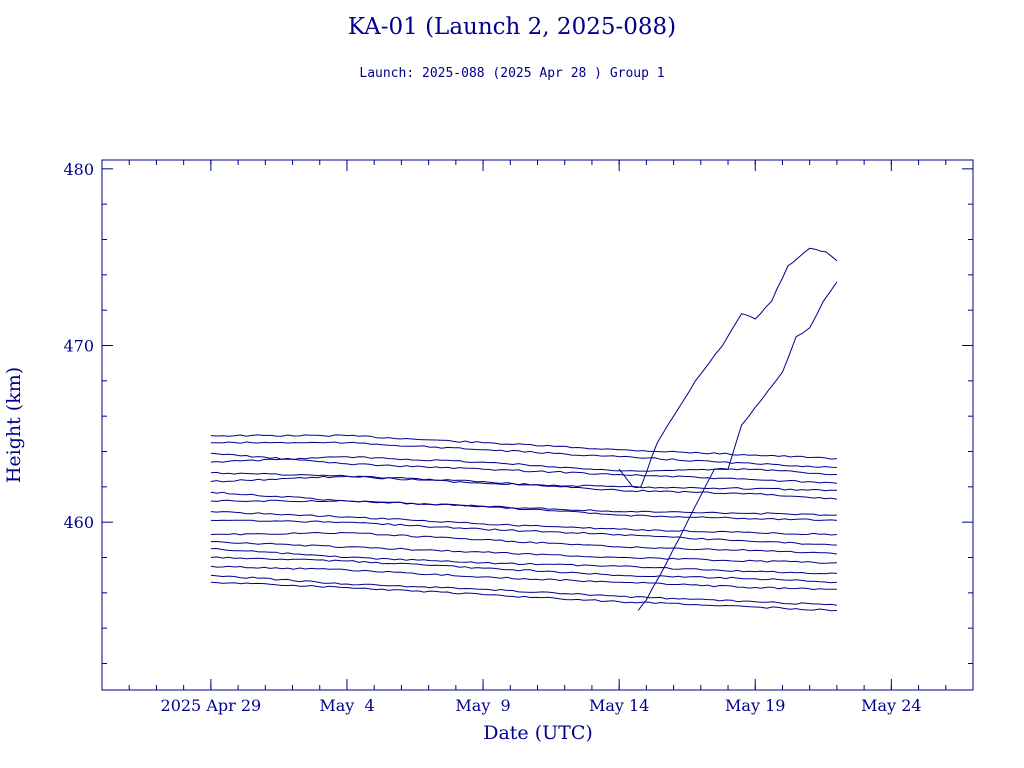 This screenshot has width=1024, height=768. What do you see at coordinates (482, 705) in the screenshot?
I see `x-tick-label: May 9` at bounding box center [482, 705].